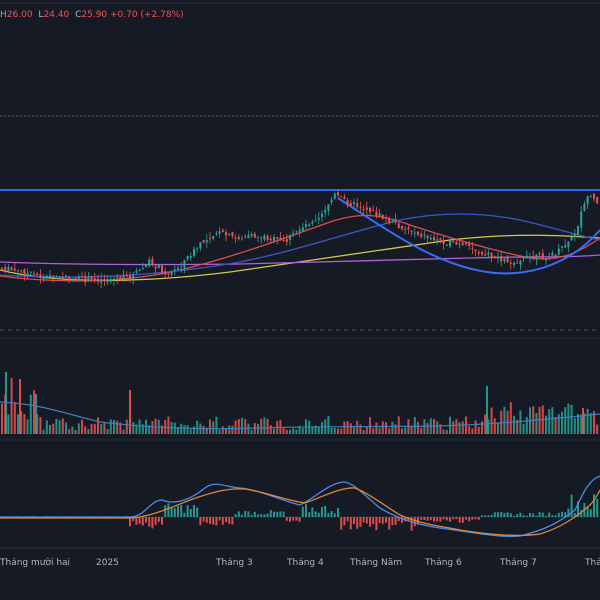 Image resolution: width=600 pixels, height=600 pixels. I want to click on ohlc-legend: H26.00 L24.40 C25.90 +0.70 (+2.78%), so click(92, 15).